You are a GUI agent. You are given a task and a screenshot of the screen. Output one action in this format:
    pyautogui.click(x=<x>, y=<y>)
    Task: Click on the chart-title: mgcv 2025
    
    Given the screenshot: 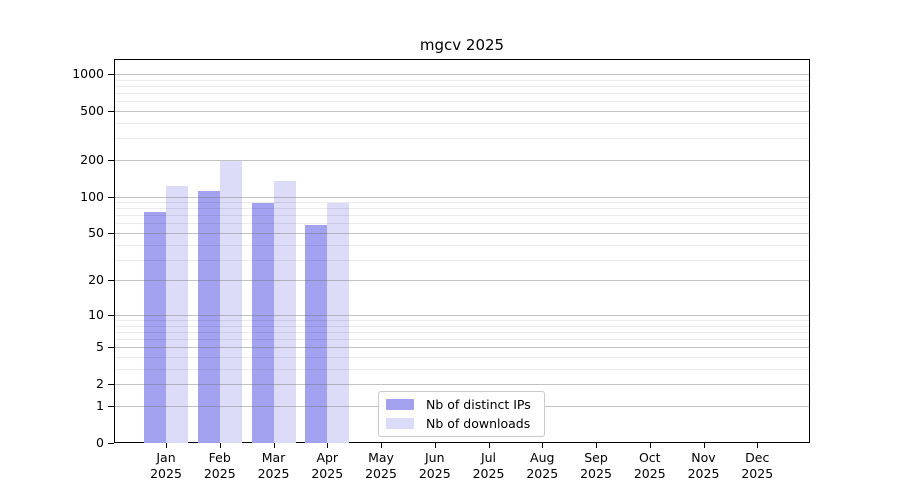 What is the action you would take?
    pyautogui.click(x=462, y=45)
    